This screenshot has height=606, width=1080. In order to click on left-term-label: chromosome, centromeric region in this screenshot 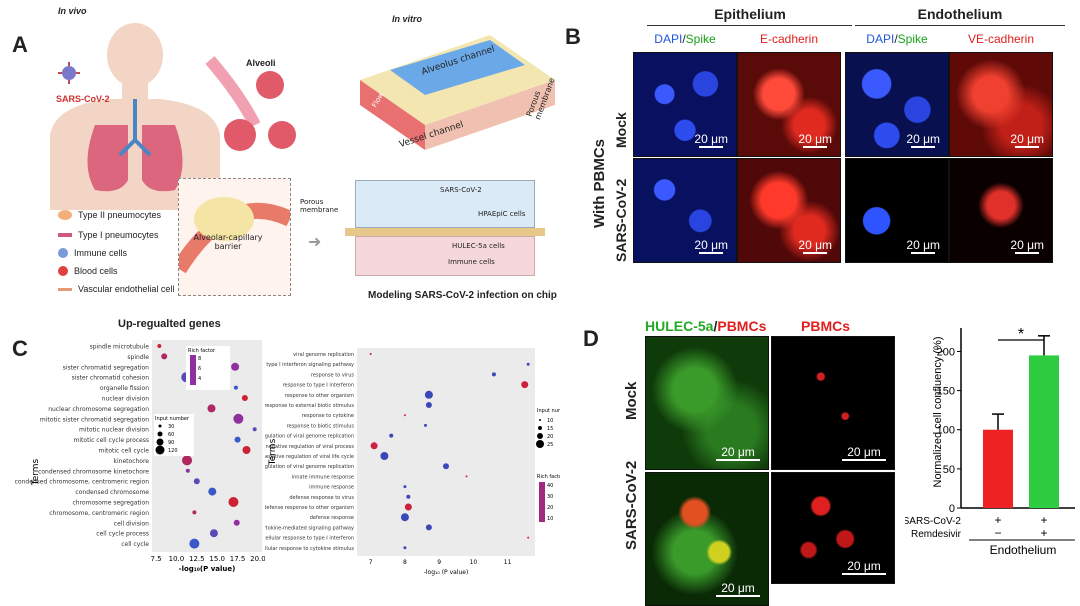, I will do `click(99, 513)`.